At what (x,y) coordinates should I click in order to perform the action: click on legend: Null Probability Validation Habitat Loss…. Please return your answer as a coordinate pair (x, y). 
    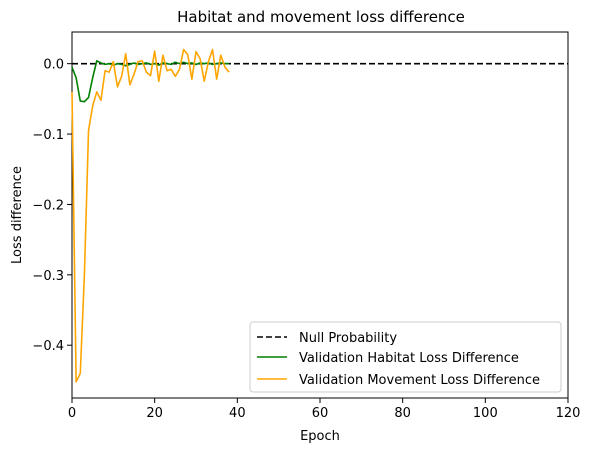
    Looking at the image, I should click on (405, 357).